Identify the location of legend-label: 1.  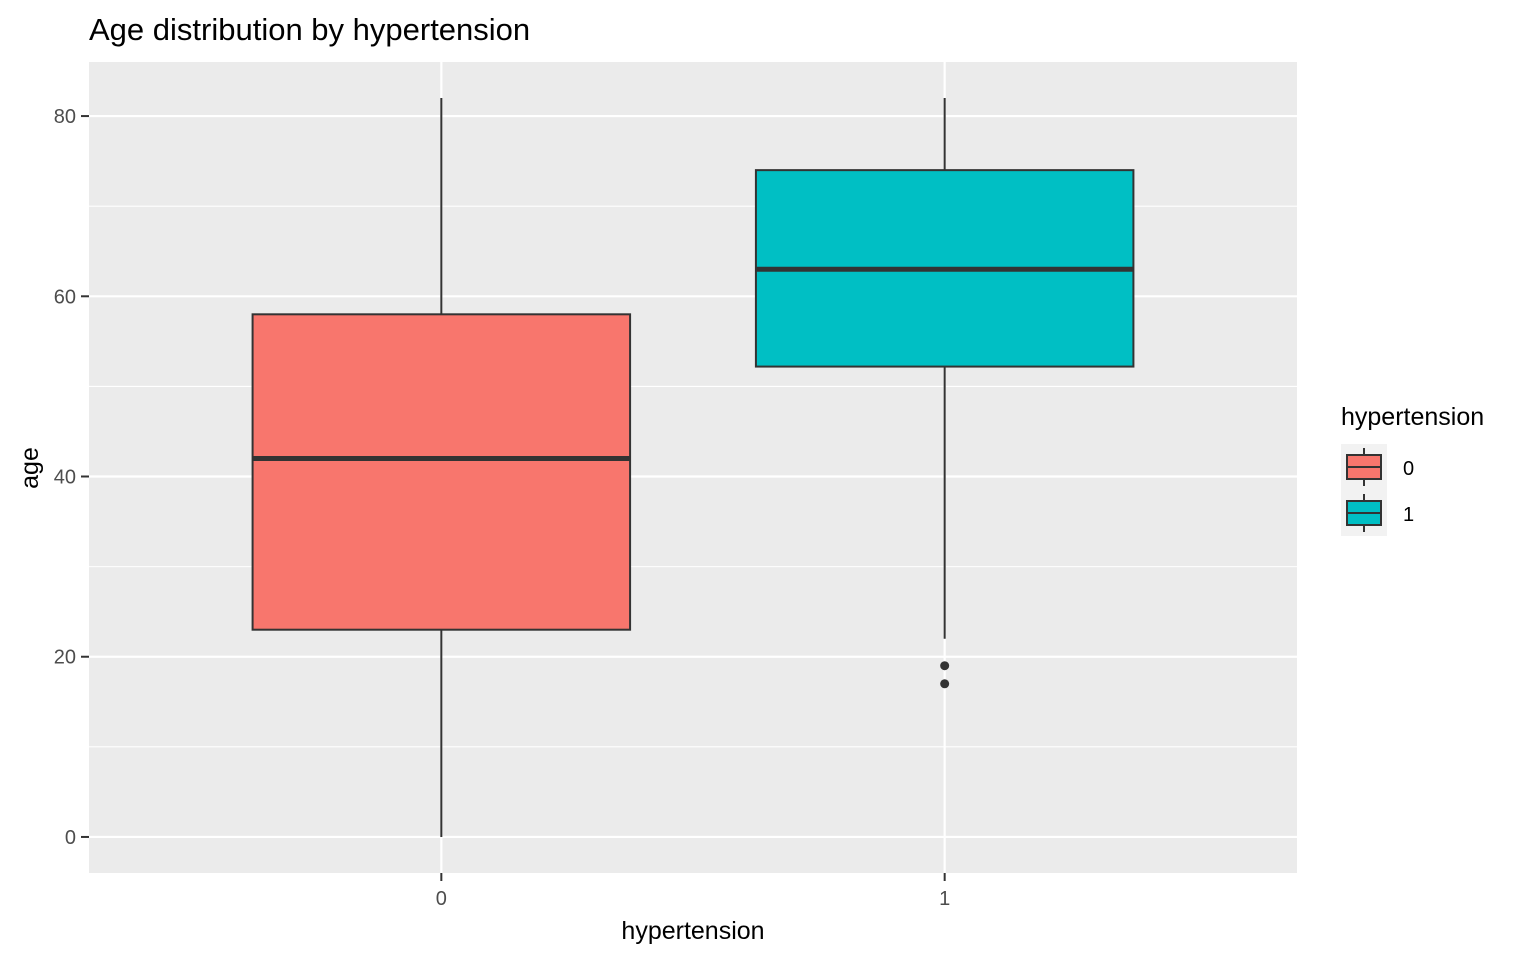
(1408, 515).